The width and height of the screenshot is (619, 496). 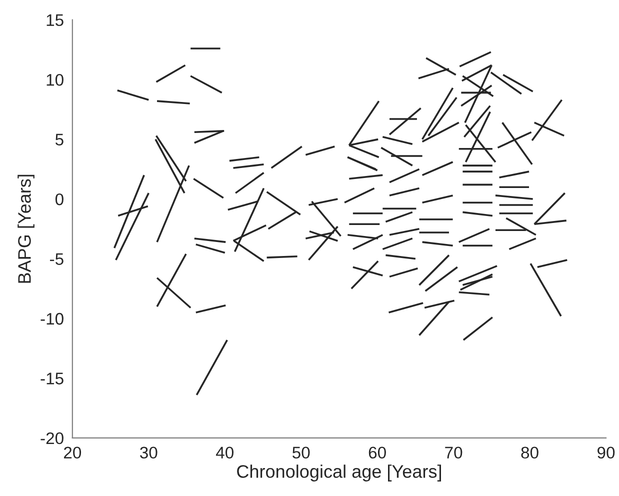 What do you see at coordinates (55, 20) in the screenshot?
I see `y-tick-label: 15` at bounding box center [55, 20].